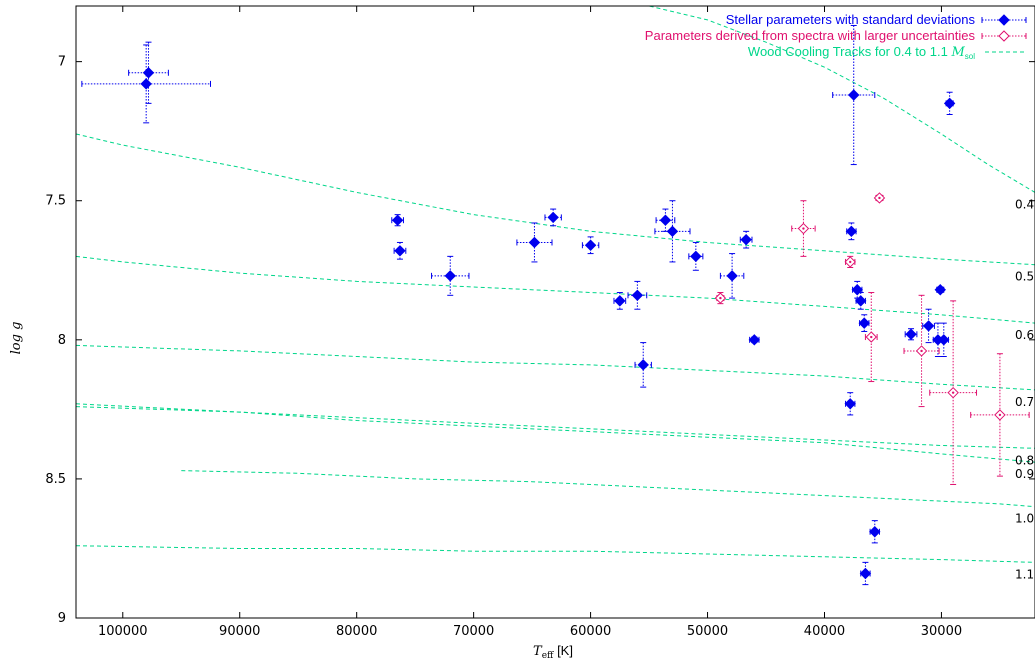 Image resolution: width=1035 pixels, height=666 pixels. Describe the element at coordinates (861, 52) in the screenshot. I see `legend-label-track: Wood Cooling Tracks for 0.4 to 1.1 Msol` at that location.